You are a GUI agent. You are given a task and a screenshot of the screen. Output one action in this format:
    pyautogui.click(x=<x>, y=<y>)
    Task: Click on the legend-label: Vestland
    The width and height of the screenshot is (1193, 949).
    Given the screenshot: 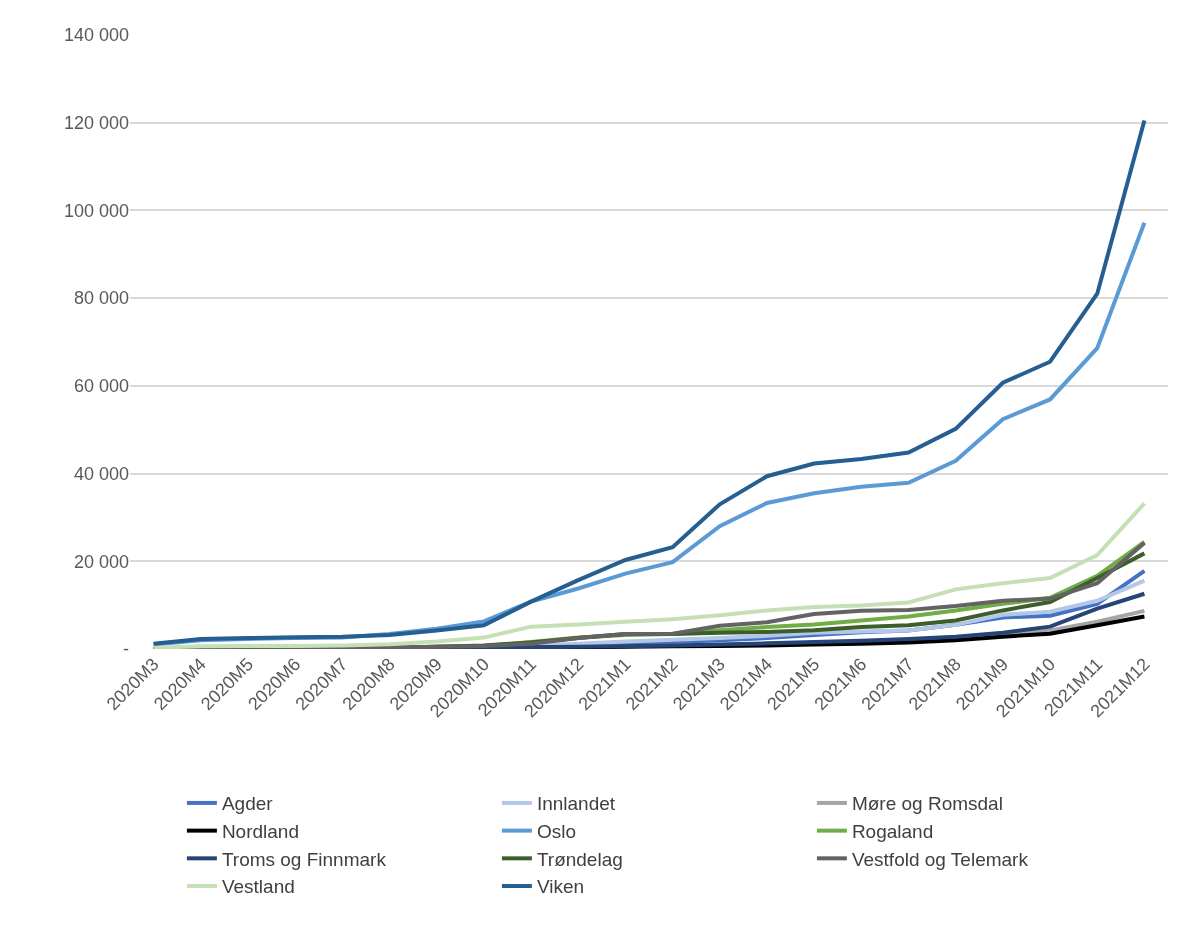 What is the action you would take?
    pyautogui.click(x=258, y=887)
    